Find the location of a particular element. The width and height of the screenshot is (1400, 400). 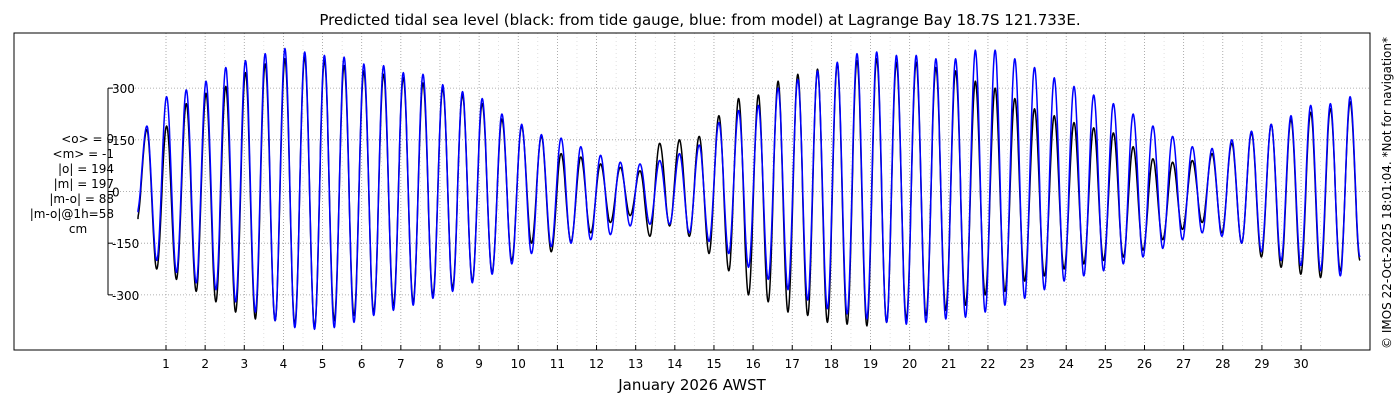

x-tick-label: 24 is located at coordinates (1066, 364).